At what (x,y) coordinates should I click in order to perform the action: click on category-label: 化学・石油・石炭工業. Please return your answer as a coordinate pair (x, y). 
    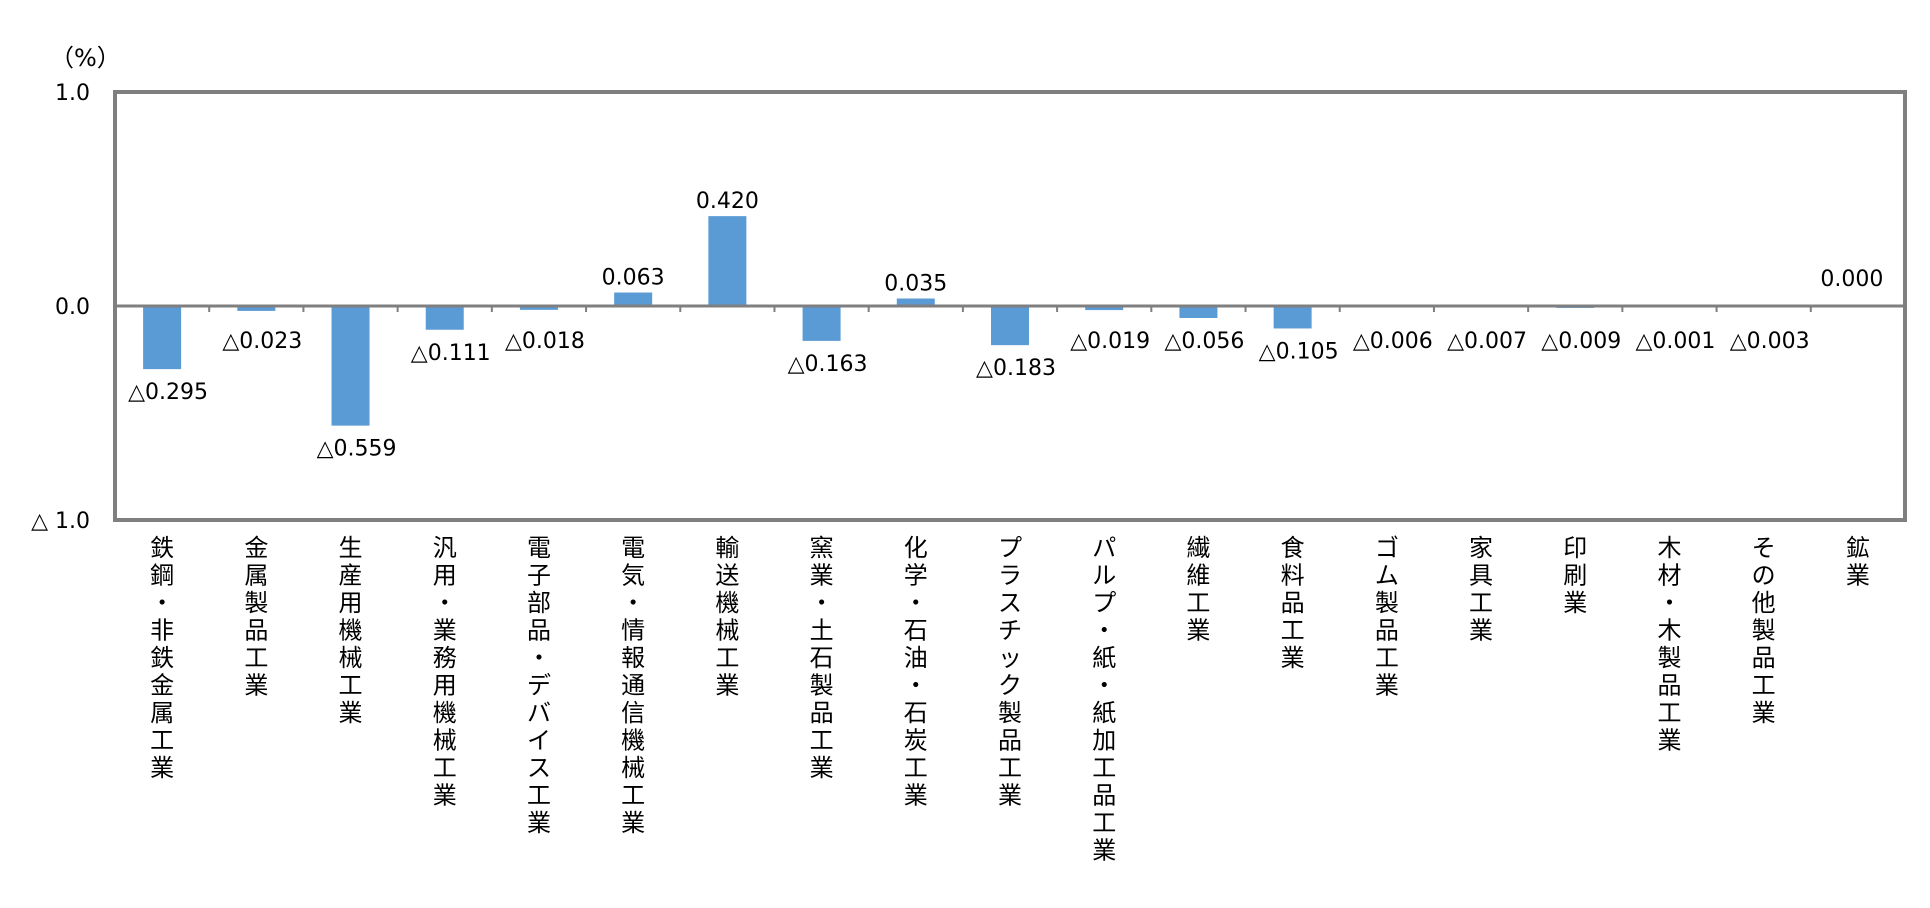
    Looking at the image, I should click on (916, 672).